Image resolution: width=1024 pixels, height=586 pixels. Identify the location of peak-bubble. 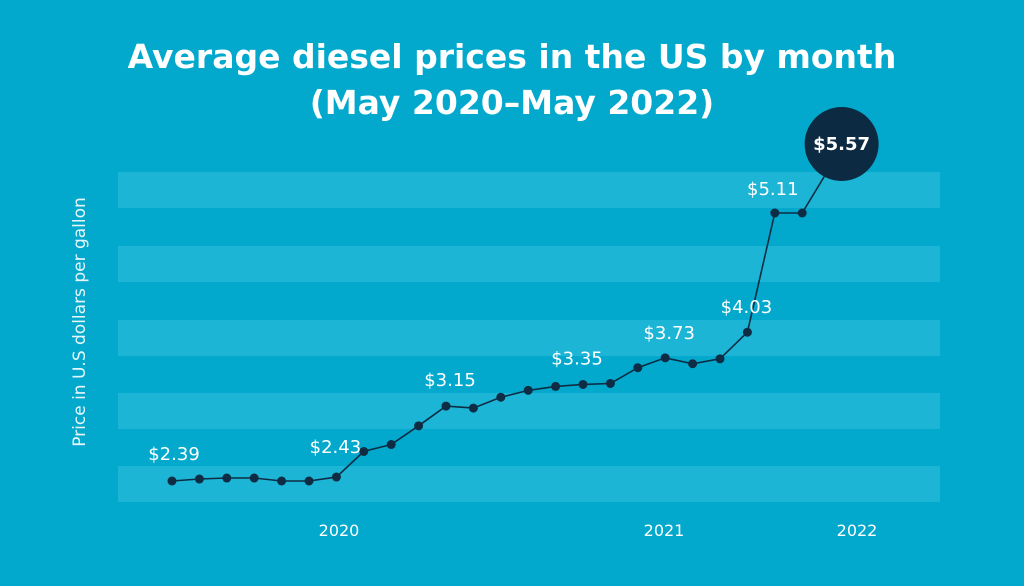
(841, 144).